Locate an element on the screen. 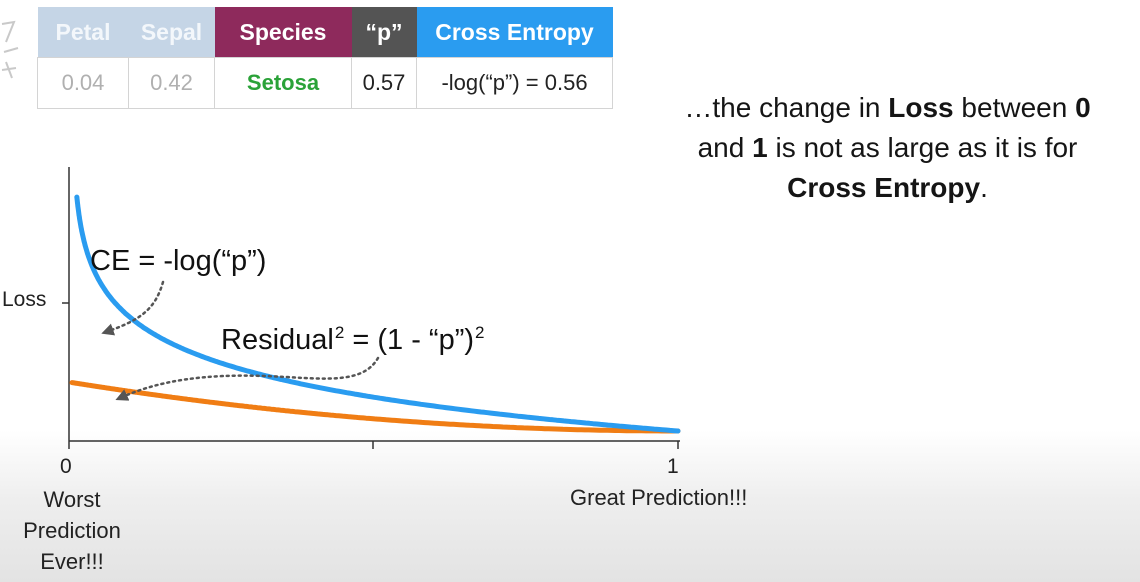  note-bold-loss: Loss is located at coordinates (921, 107).